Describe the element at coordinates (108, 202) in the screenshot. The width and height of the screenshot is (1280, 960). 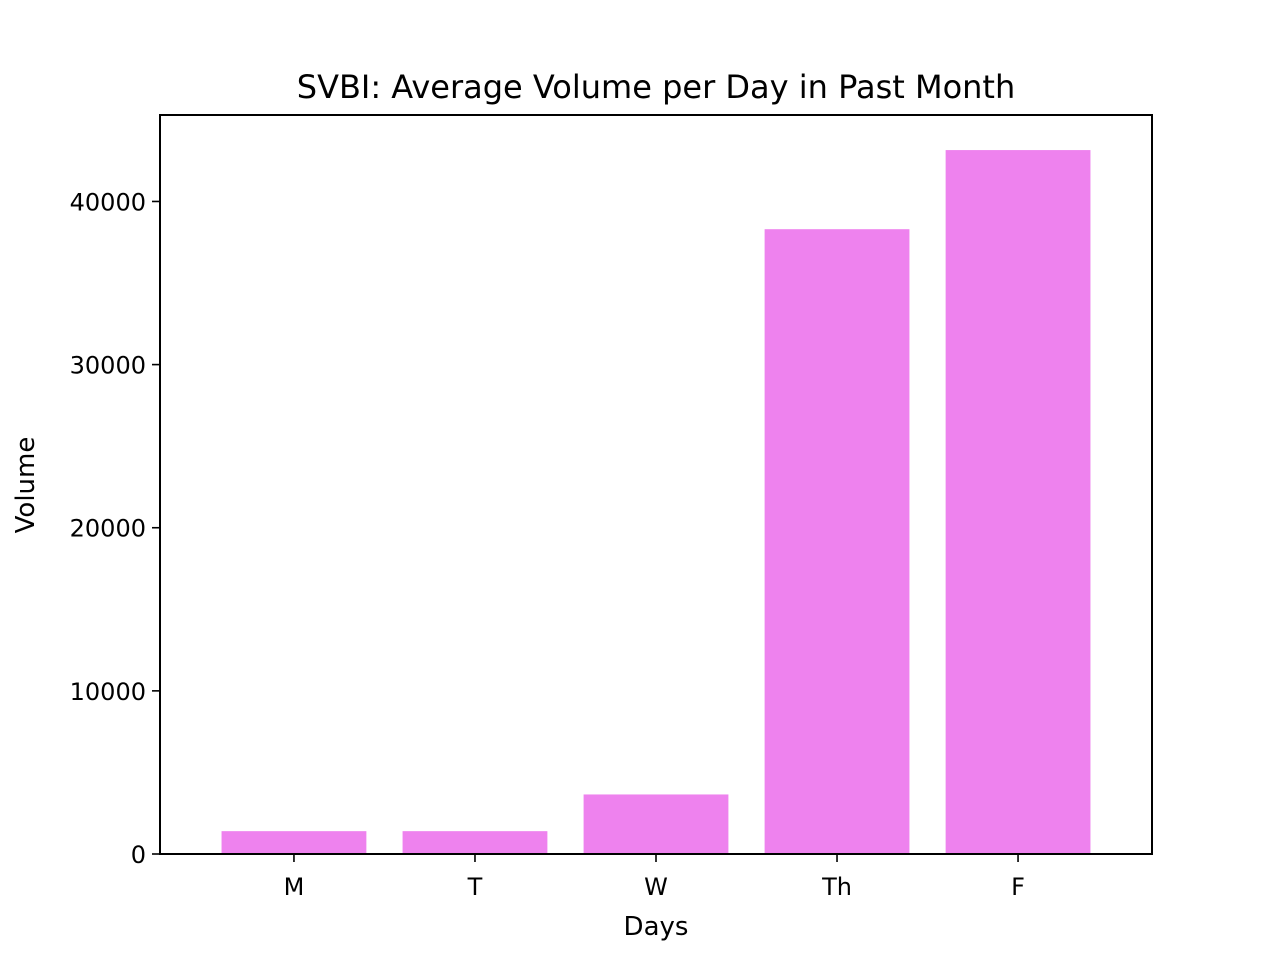
I see `y-tick-label: 40000` at that location.